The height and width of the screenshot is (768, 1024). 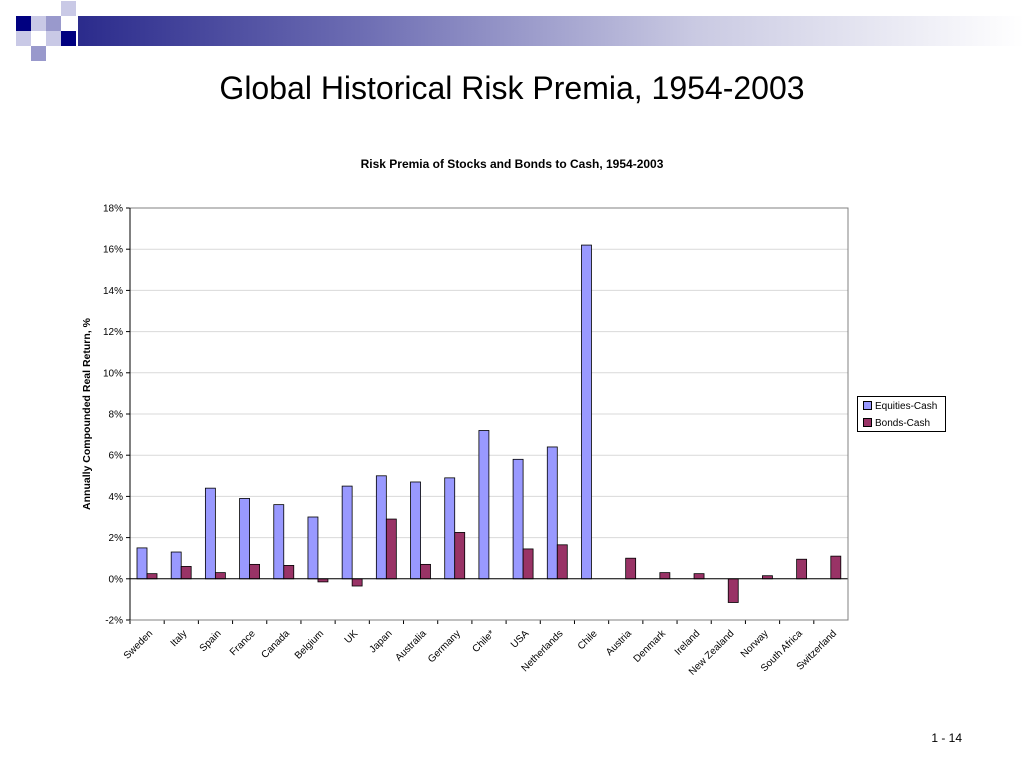 I want to click on x-tick-label: Austria, so click(x=619, y=643).